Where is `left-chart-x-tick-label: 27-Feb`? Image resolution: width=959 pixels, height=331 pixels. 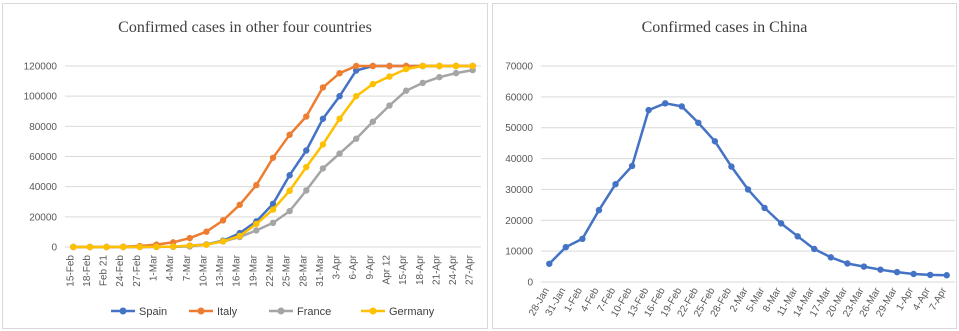 left-chart-x-tick-label: 27-Feb is located at coordinates (137, 271).